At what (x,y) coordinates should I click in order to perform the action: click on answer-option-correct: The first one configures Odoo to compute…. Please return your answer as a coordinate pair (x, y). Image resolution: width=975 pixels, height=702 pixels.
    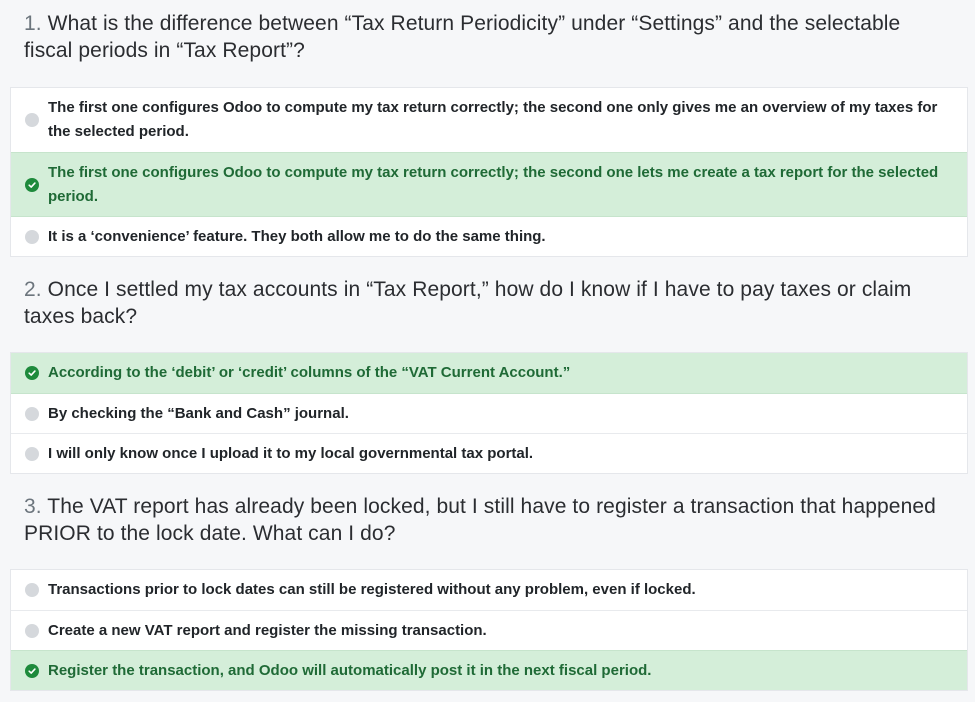
    Looking at the image, I should click on (489, 184).